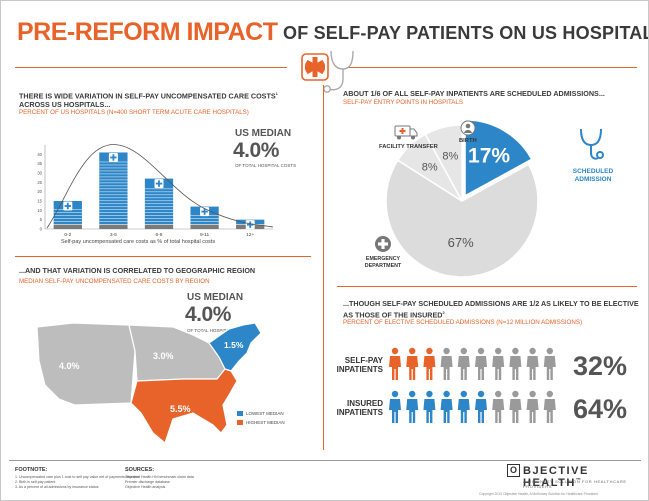 The image size is (649, 501). I want to click on histogram-bar, so click(113, 188).